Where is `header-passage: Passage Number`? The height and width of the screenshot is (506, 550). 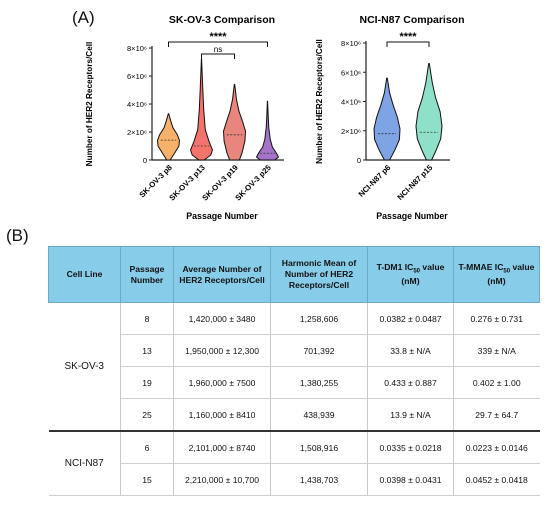 header-passage: Passage Number is located at coordinates (147, 274).